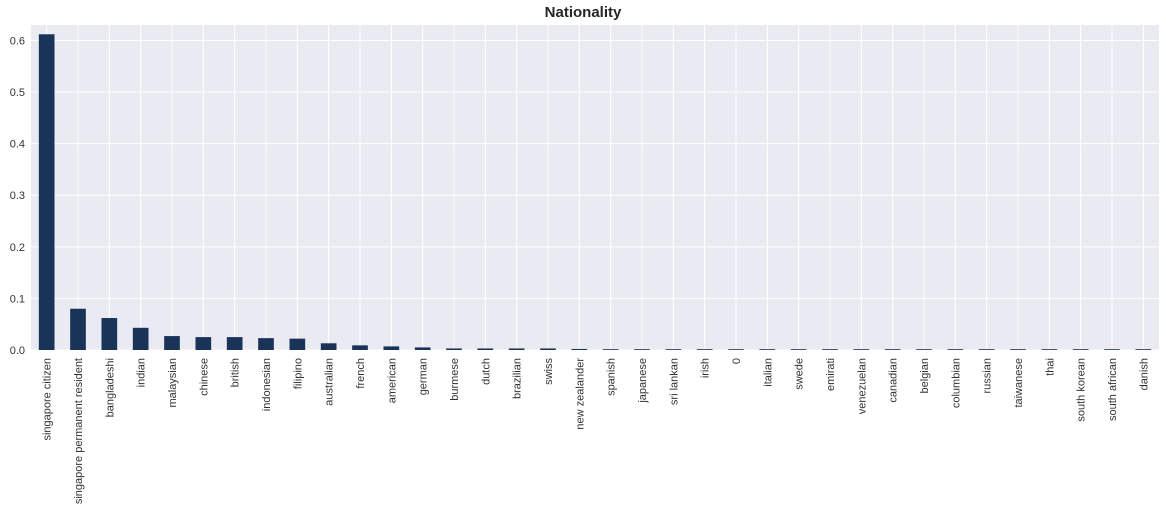 This screenshot has height=513, width=1166. What do you see at coordinates (862, 386) in the screenshot?
I see `x-tick-label: venezuelan` at bounding box center [862, 386].